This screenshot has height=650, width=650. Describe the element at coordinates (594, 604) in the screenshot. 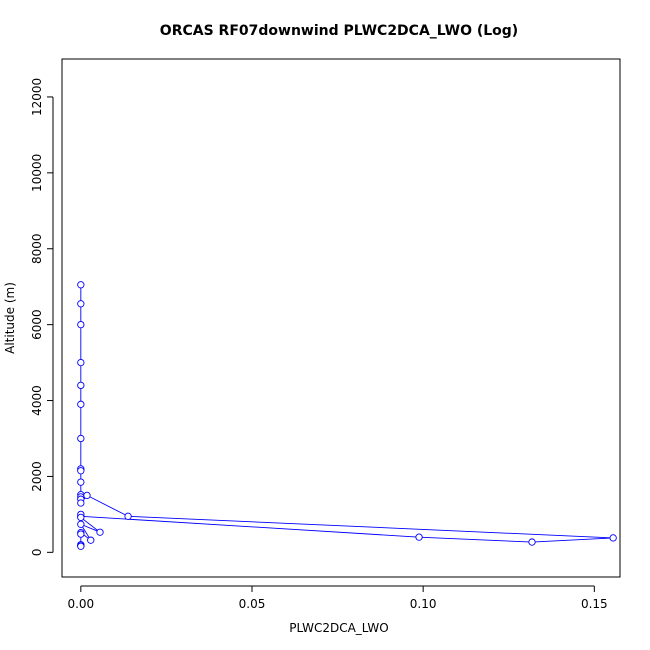

I see `x-tick-label: 0.15` at that location.